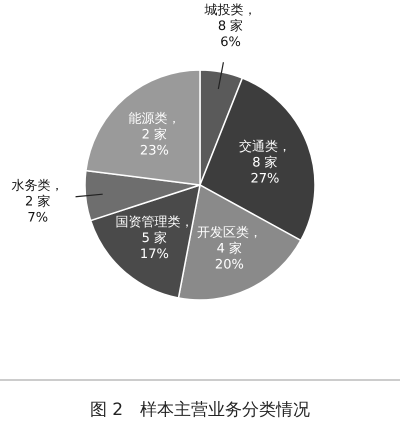 This screenshot has width=400, height=432. I want to click on slice-label: 开发区类，4 家, so click(229, 240).